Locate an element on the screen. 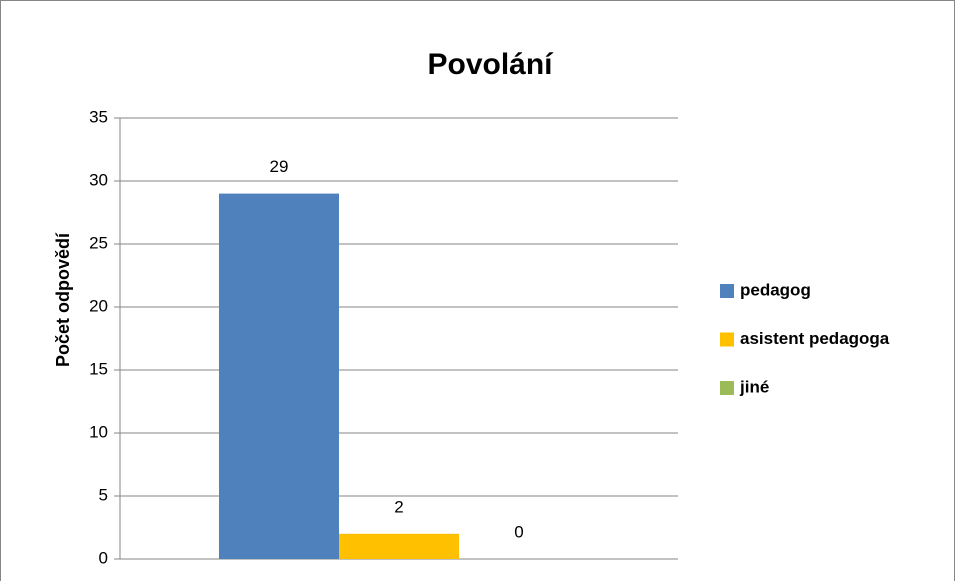  legend-label: jiné is located at coordinates (754, 386).